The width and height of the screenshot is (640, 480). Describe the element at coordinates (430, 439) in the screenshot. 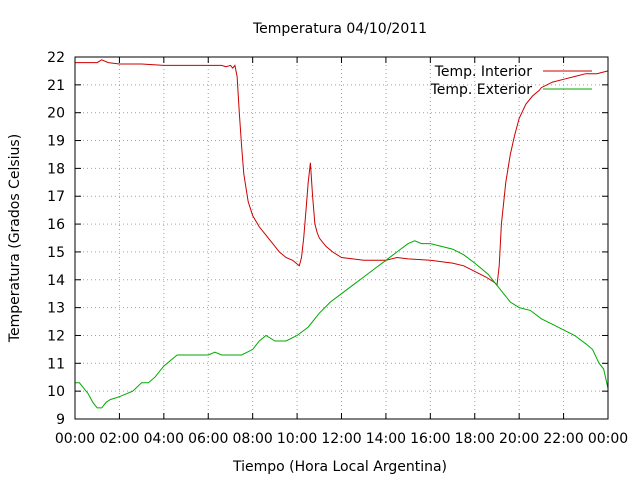

I see `x-tick-label: 16:00` at that location.